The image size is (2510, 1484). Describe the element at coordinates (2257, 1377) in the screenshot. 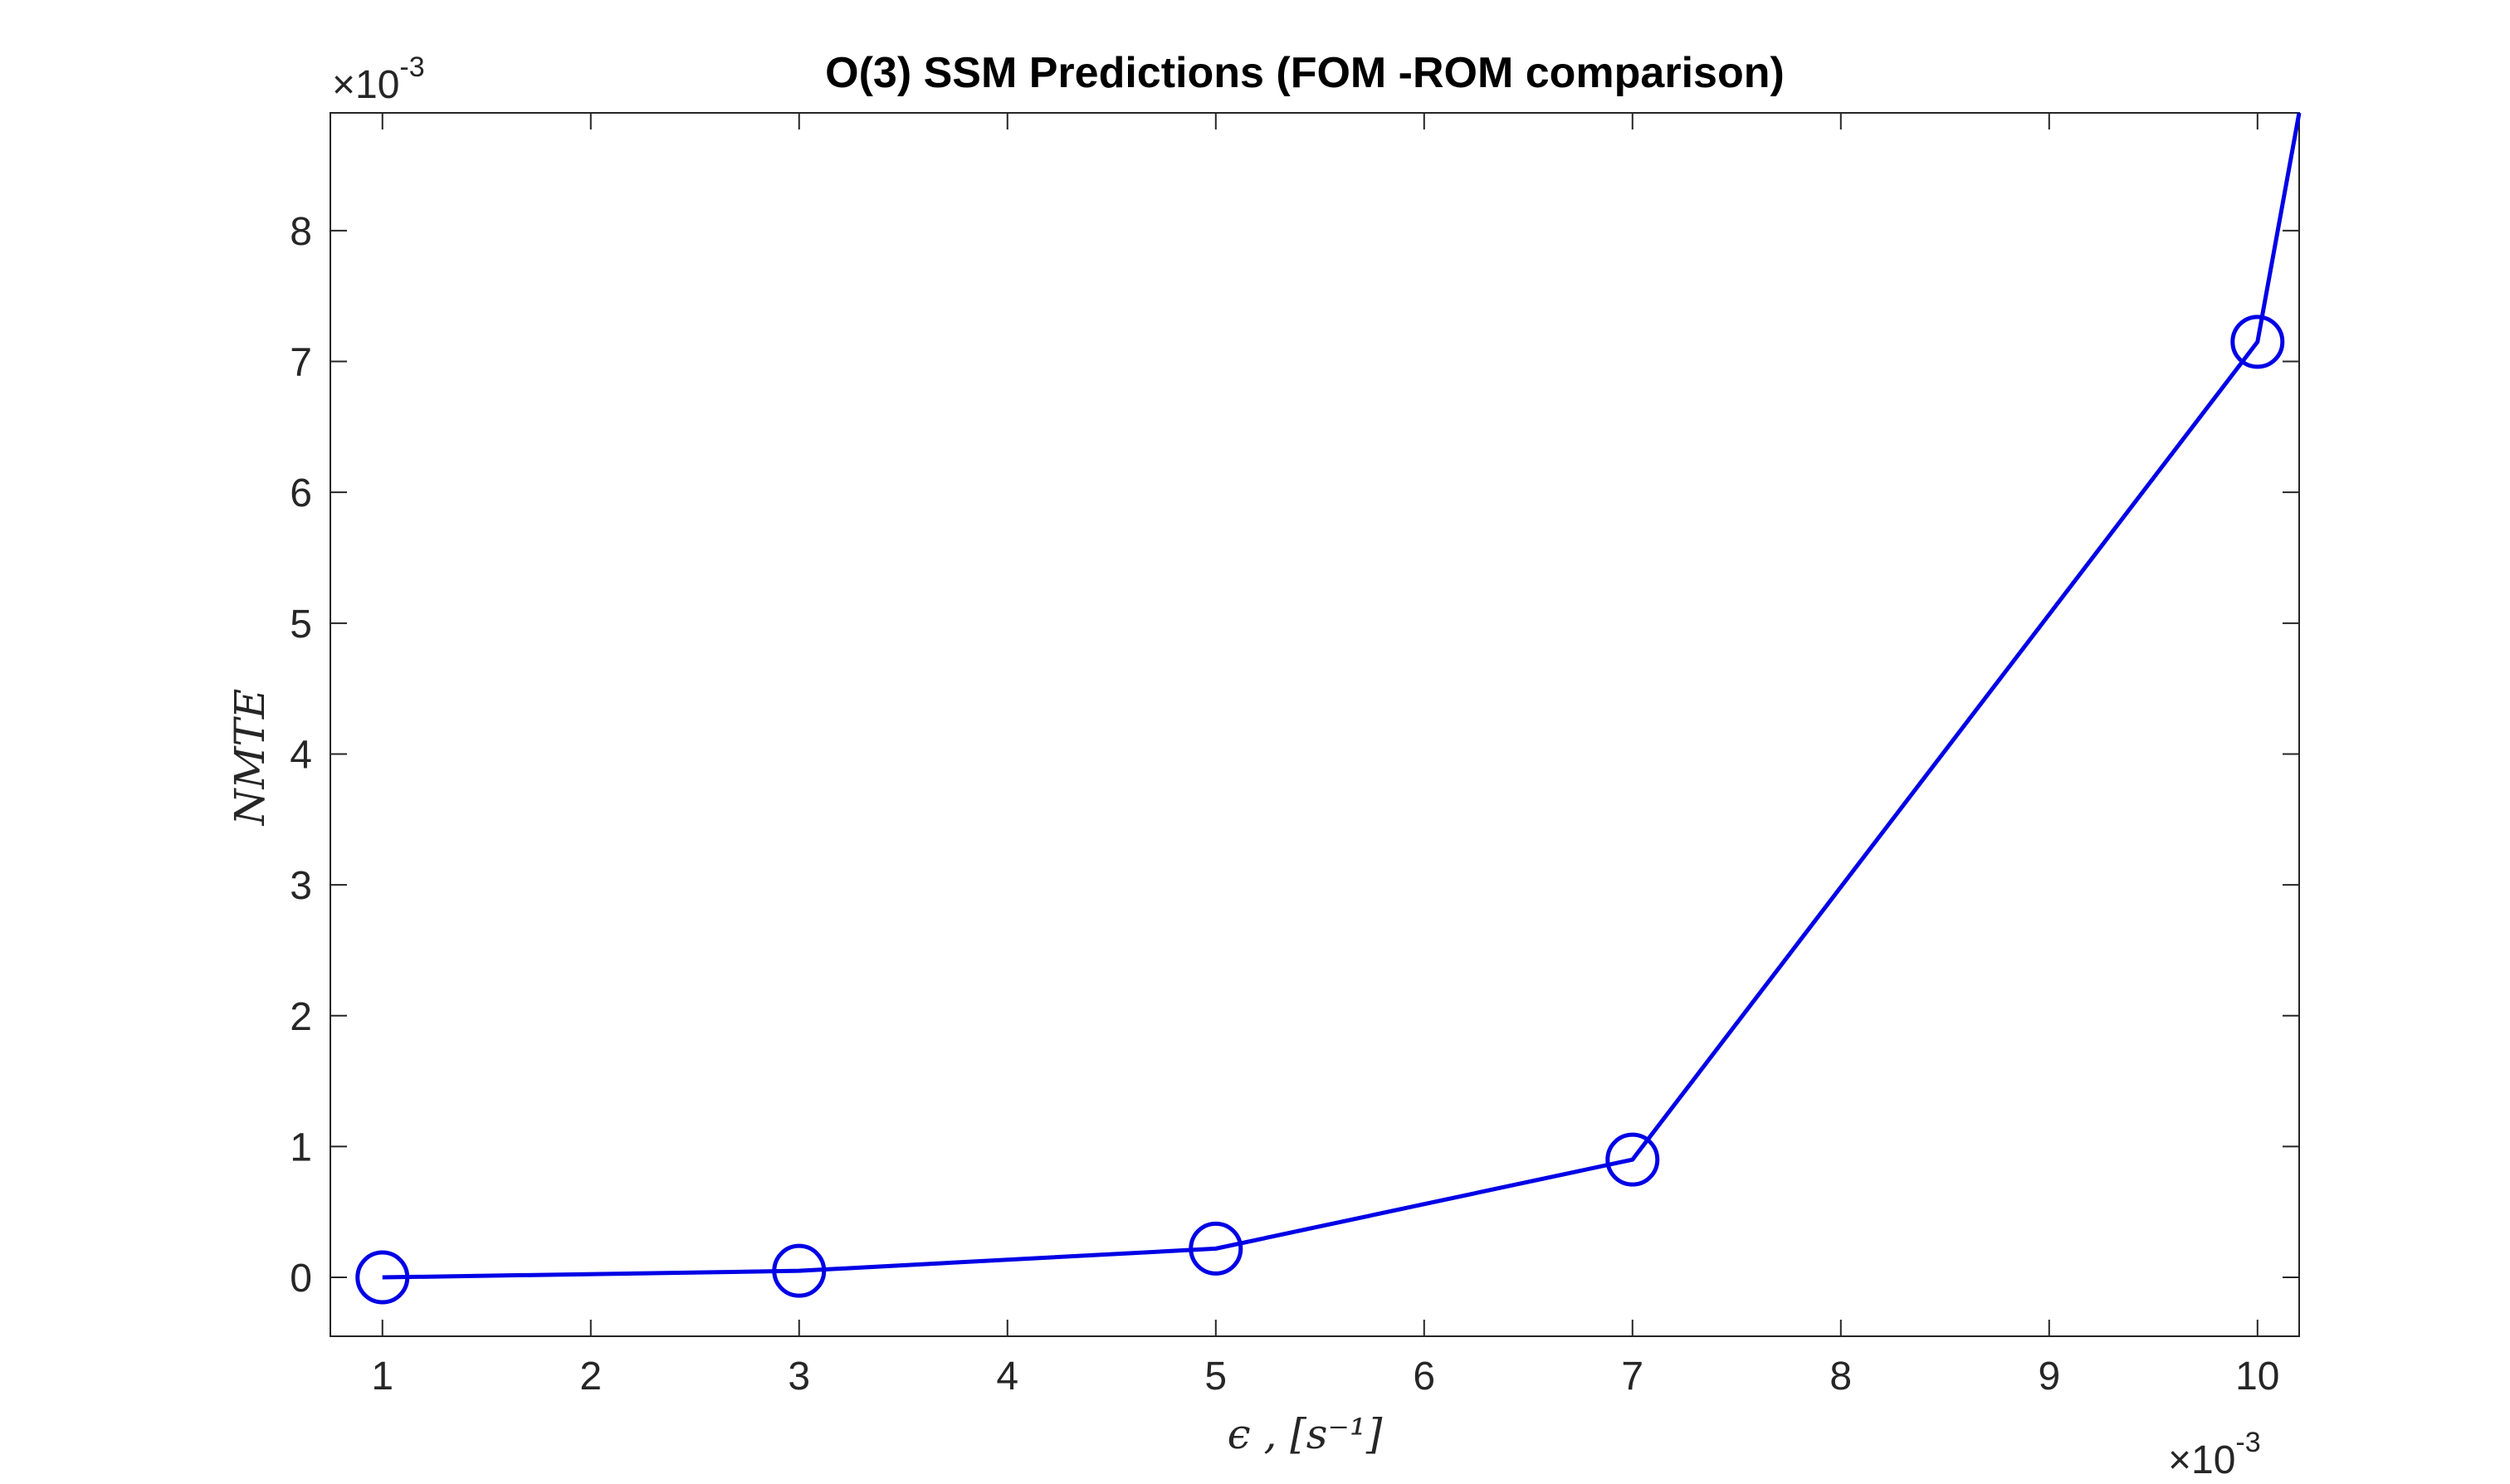

I see `x-tick-label: 10` at that location.